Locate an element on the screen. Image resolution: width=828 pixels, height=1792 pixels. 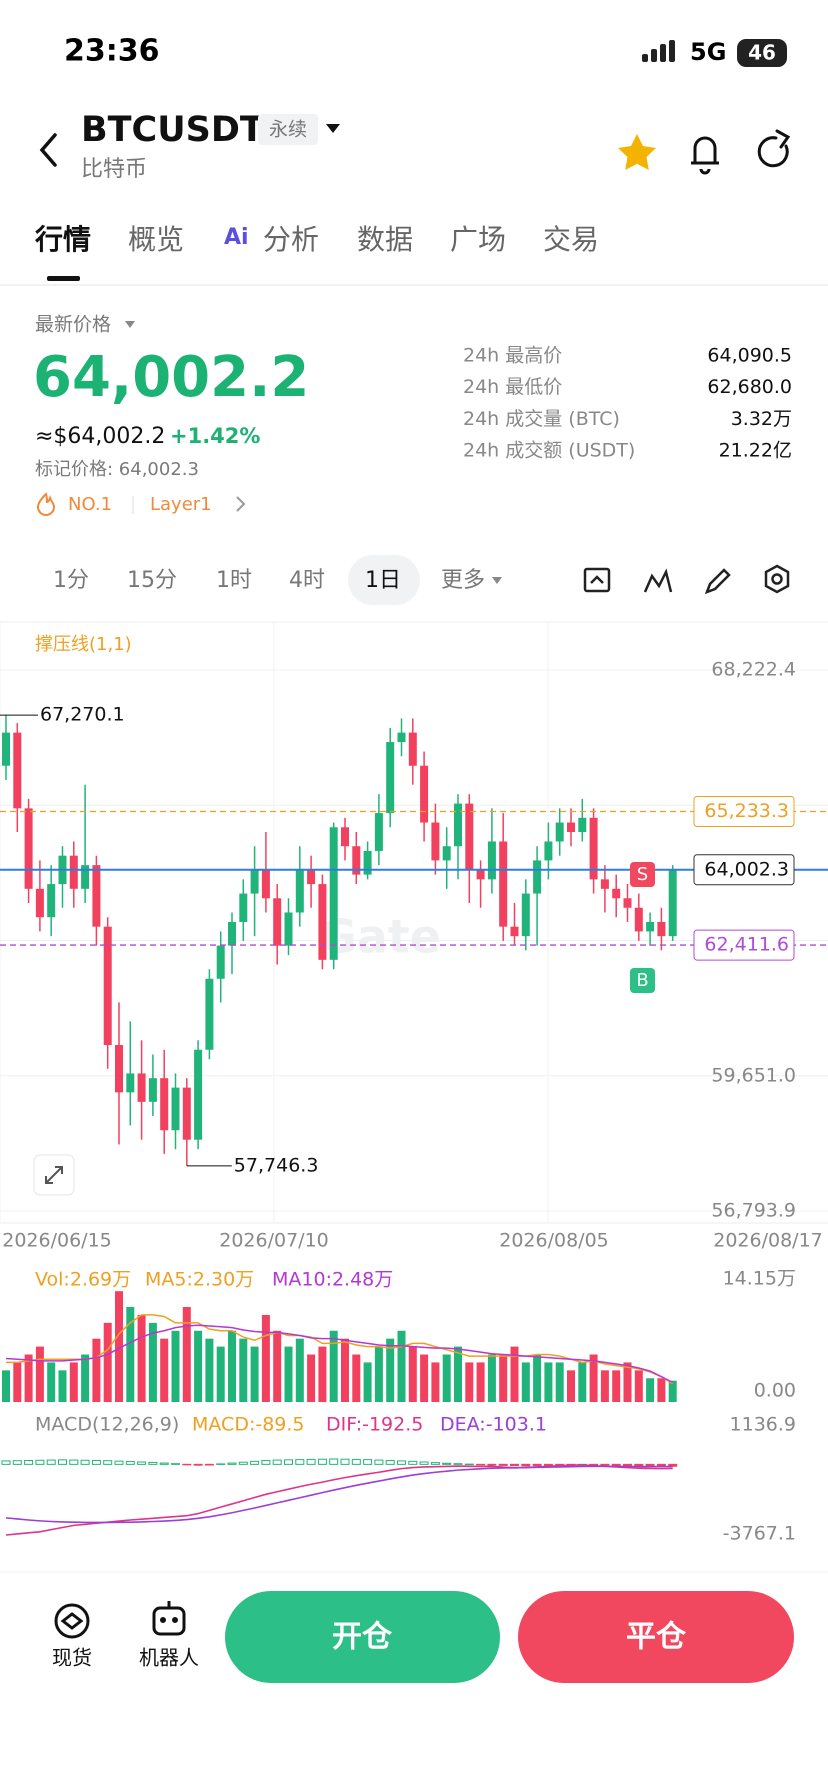
open-label: 开仓 is located at coordinates (362, 1637).